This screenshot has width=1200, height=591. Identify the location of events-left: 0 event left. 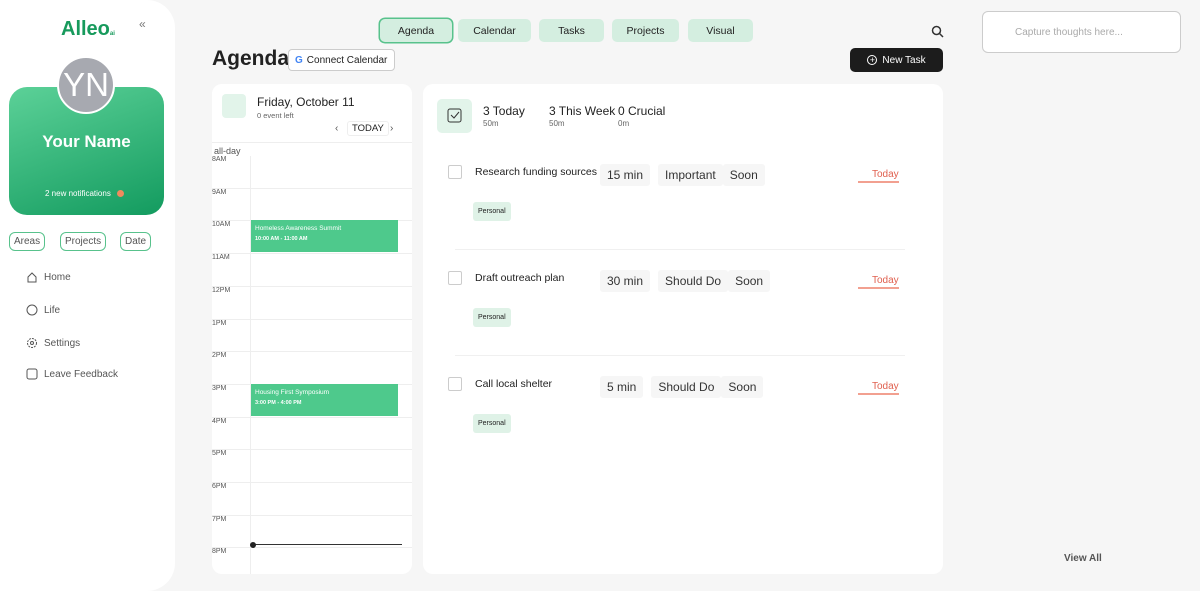
(275, 115).